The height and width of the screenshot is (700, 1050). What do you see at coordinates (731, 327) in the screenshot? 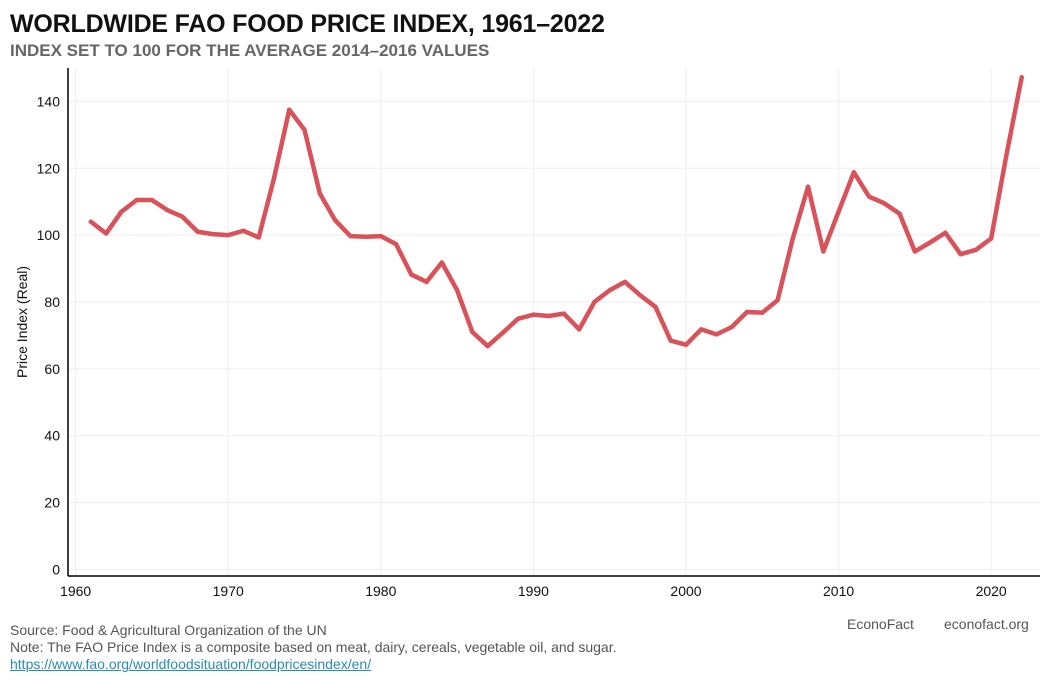
I see `data-point-2003` at bounding box center [731, 327].